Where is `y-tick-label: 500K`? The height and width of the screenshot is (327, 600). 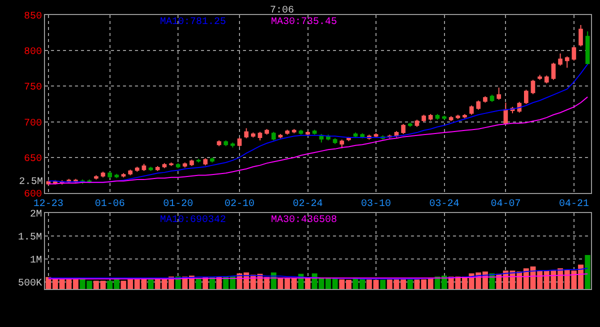
y-tick-label: 500K is located at coordinates (30, 284).